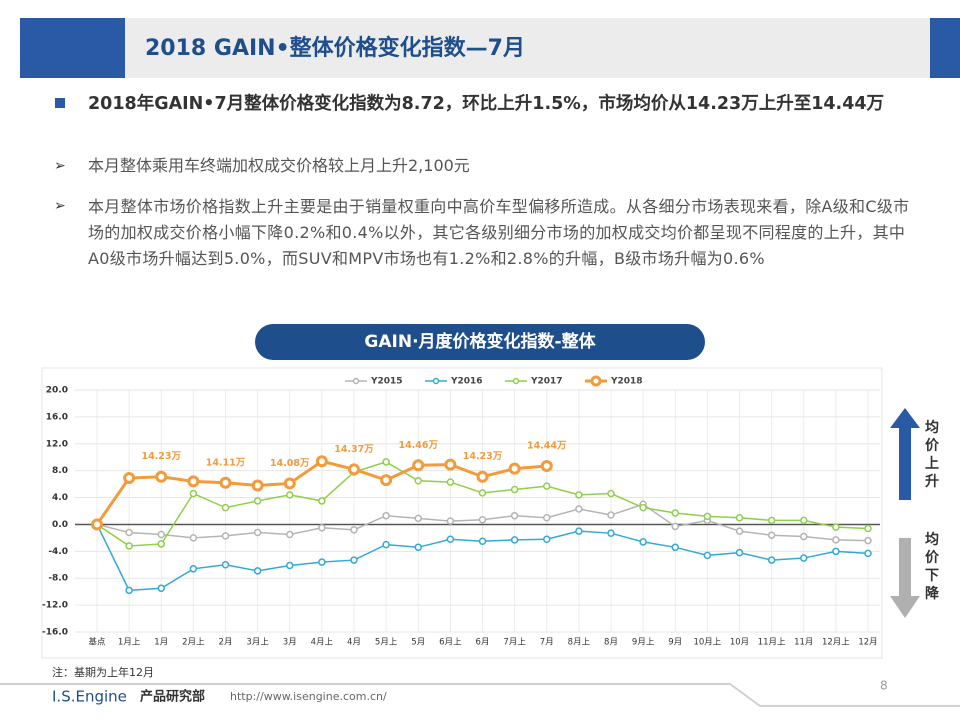 The image size is (960, 720). Describe the element at coordinates (547, 643) in the screenshot. I see `x-tick-label: 7月` at that location.